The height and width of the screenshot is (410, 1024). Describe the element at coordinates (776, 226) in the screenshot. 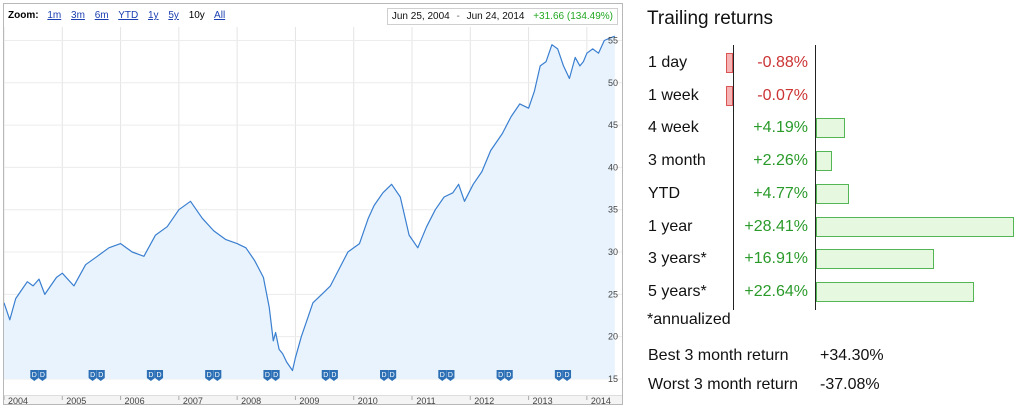

I see `return-value: +28.41%` at that location.